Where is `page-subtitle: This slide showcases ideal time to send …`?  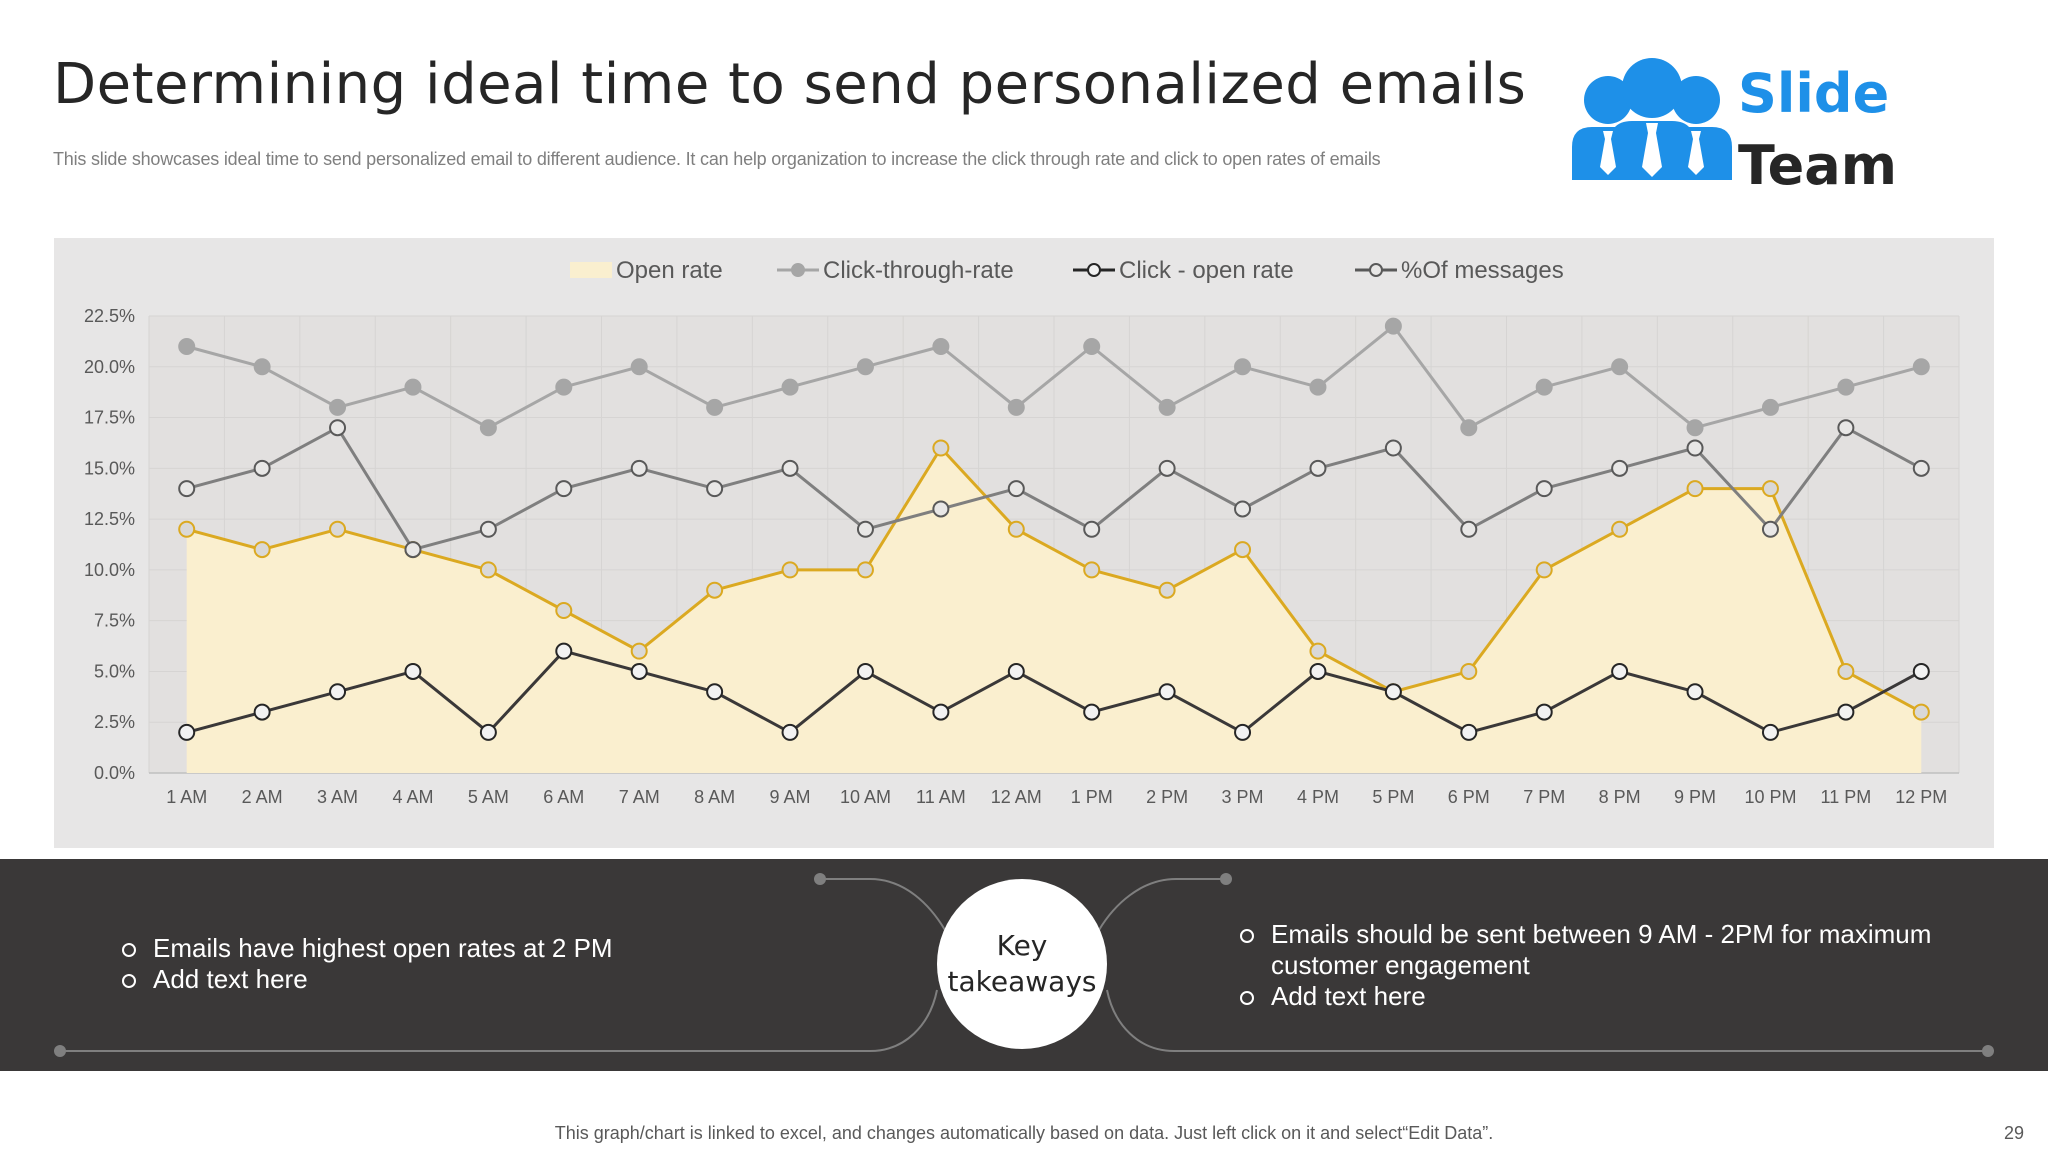
page-subtitle: This slide showcases ideal time to send … is located at coordinates (717, 159).